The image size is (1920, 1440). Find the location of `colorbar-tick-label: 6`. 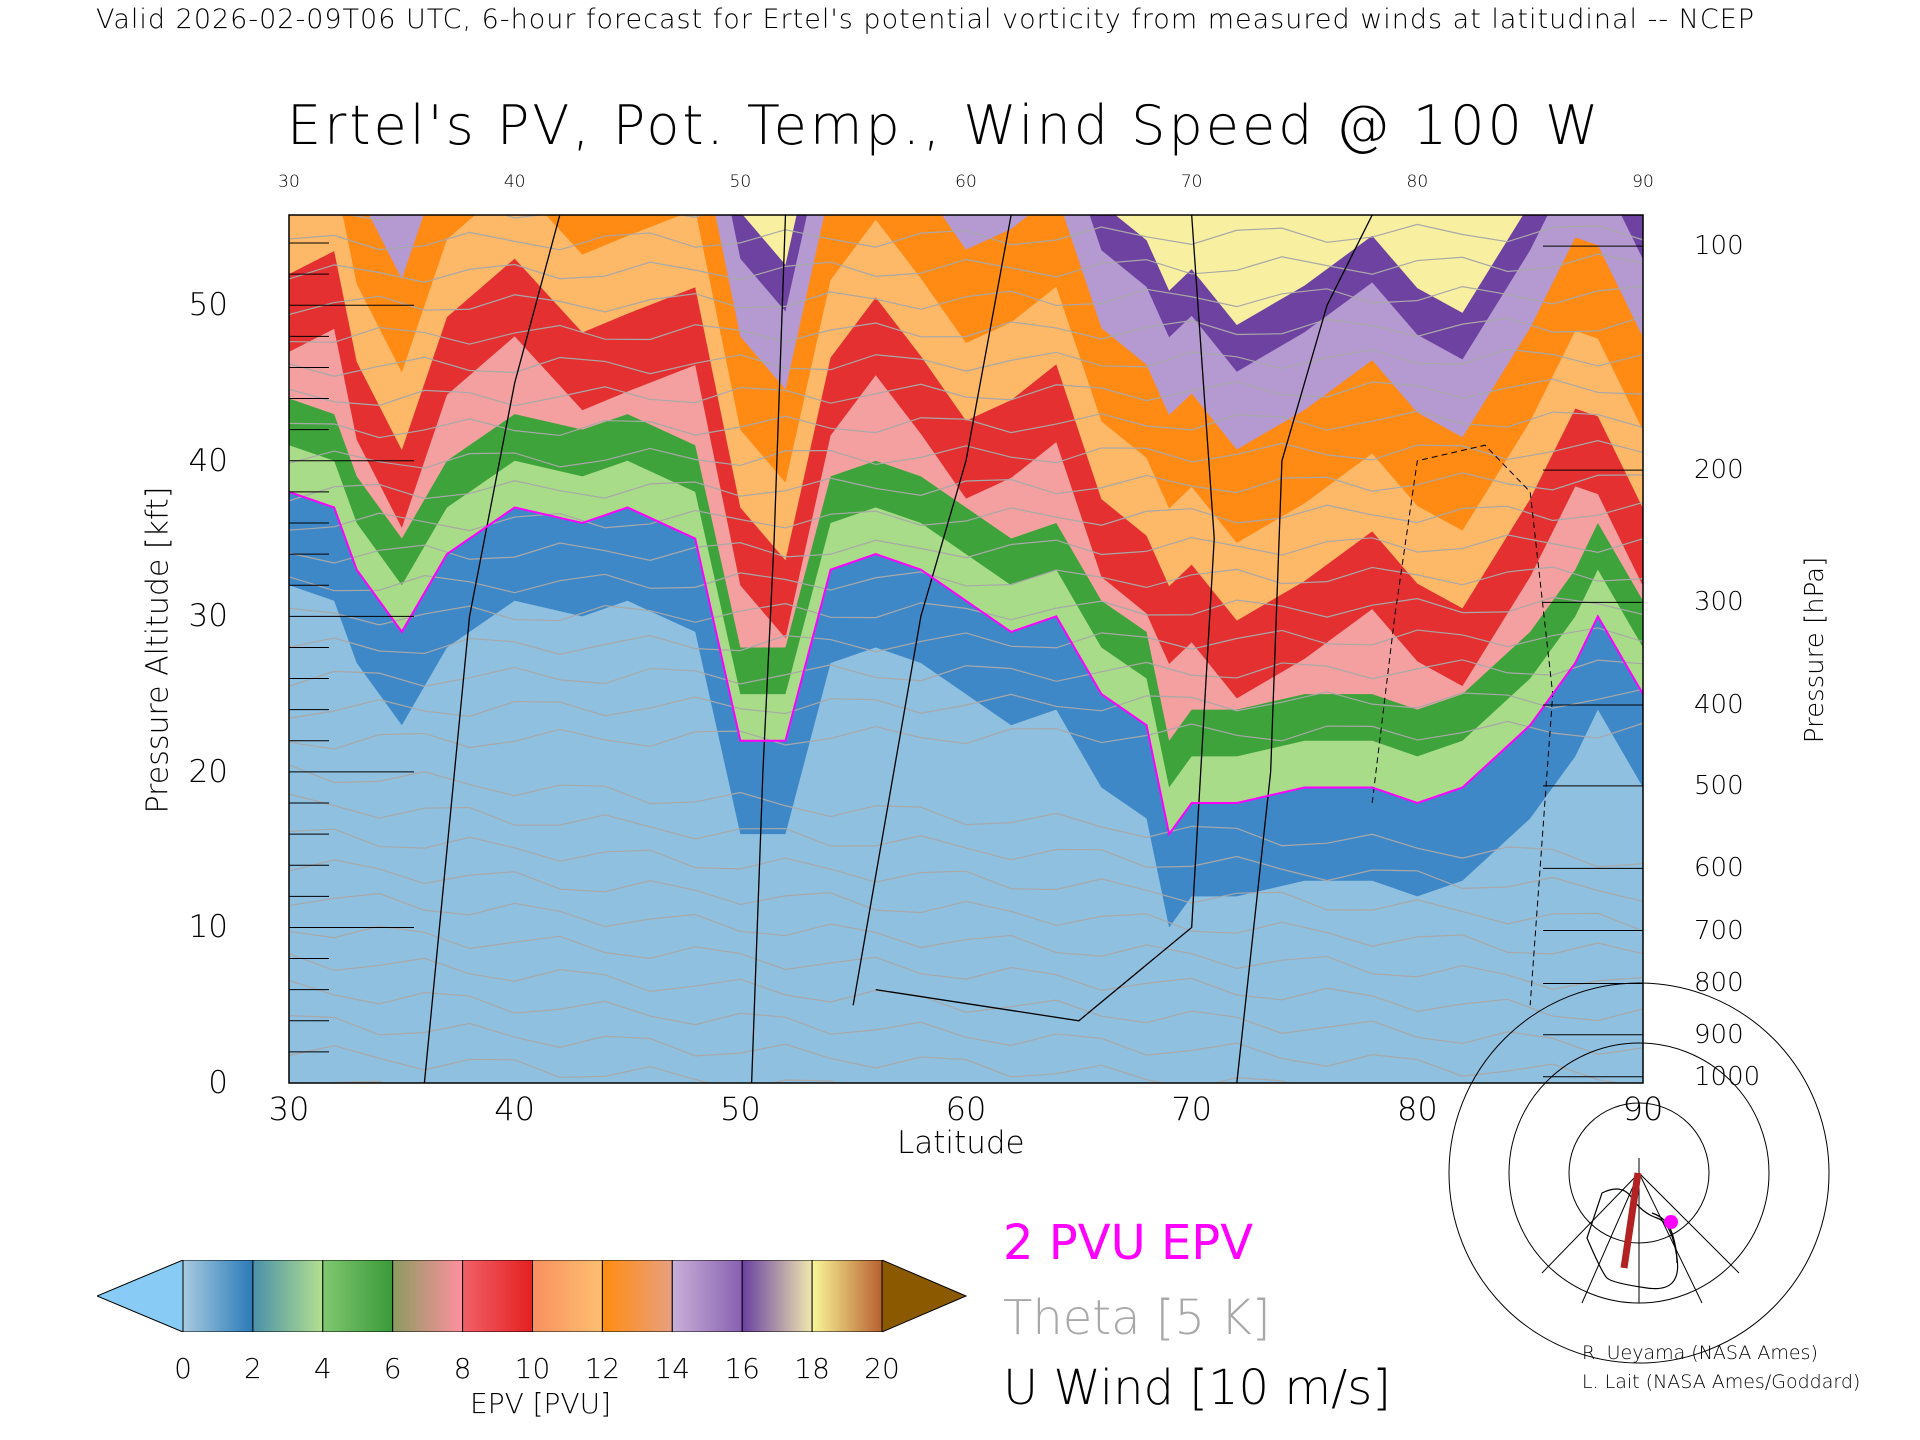

colorbar-tick-label: 6 is located at coordinates (392, 1368).